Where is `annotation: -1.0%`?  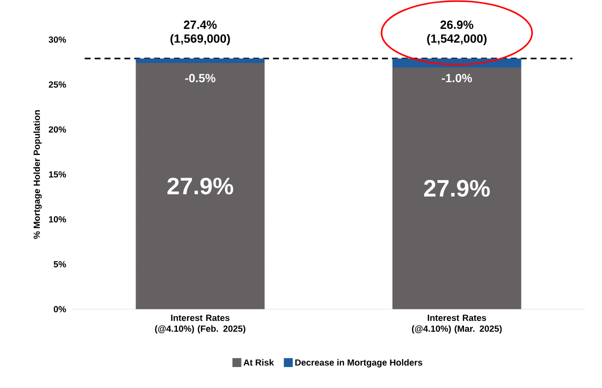
annotation: -1.0% is located at coordinates (457, 78).